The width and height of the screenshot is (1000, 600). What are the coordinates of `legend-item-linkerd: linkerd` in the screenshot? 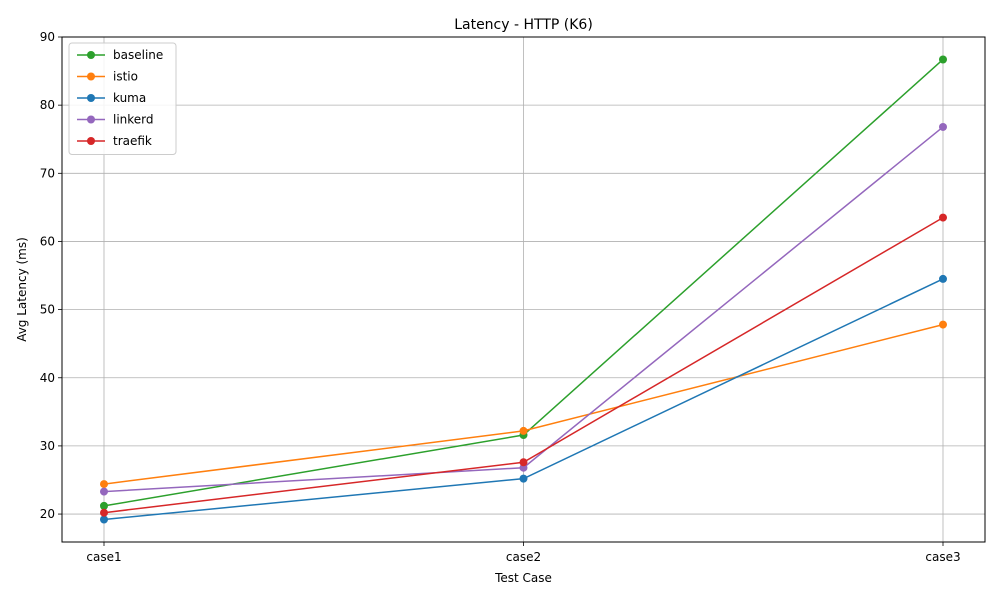 It's located at (115, 120).